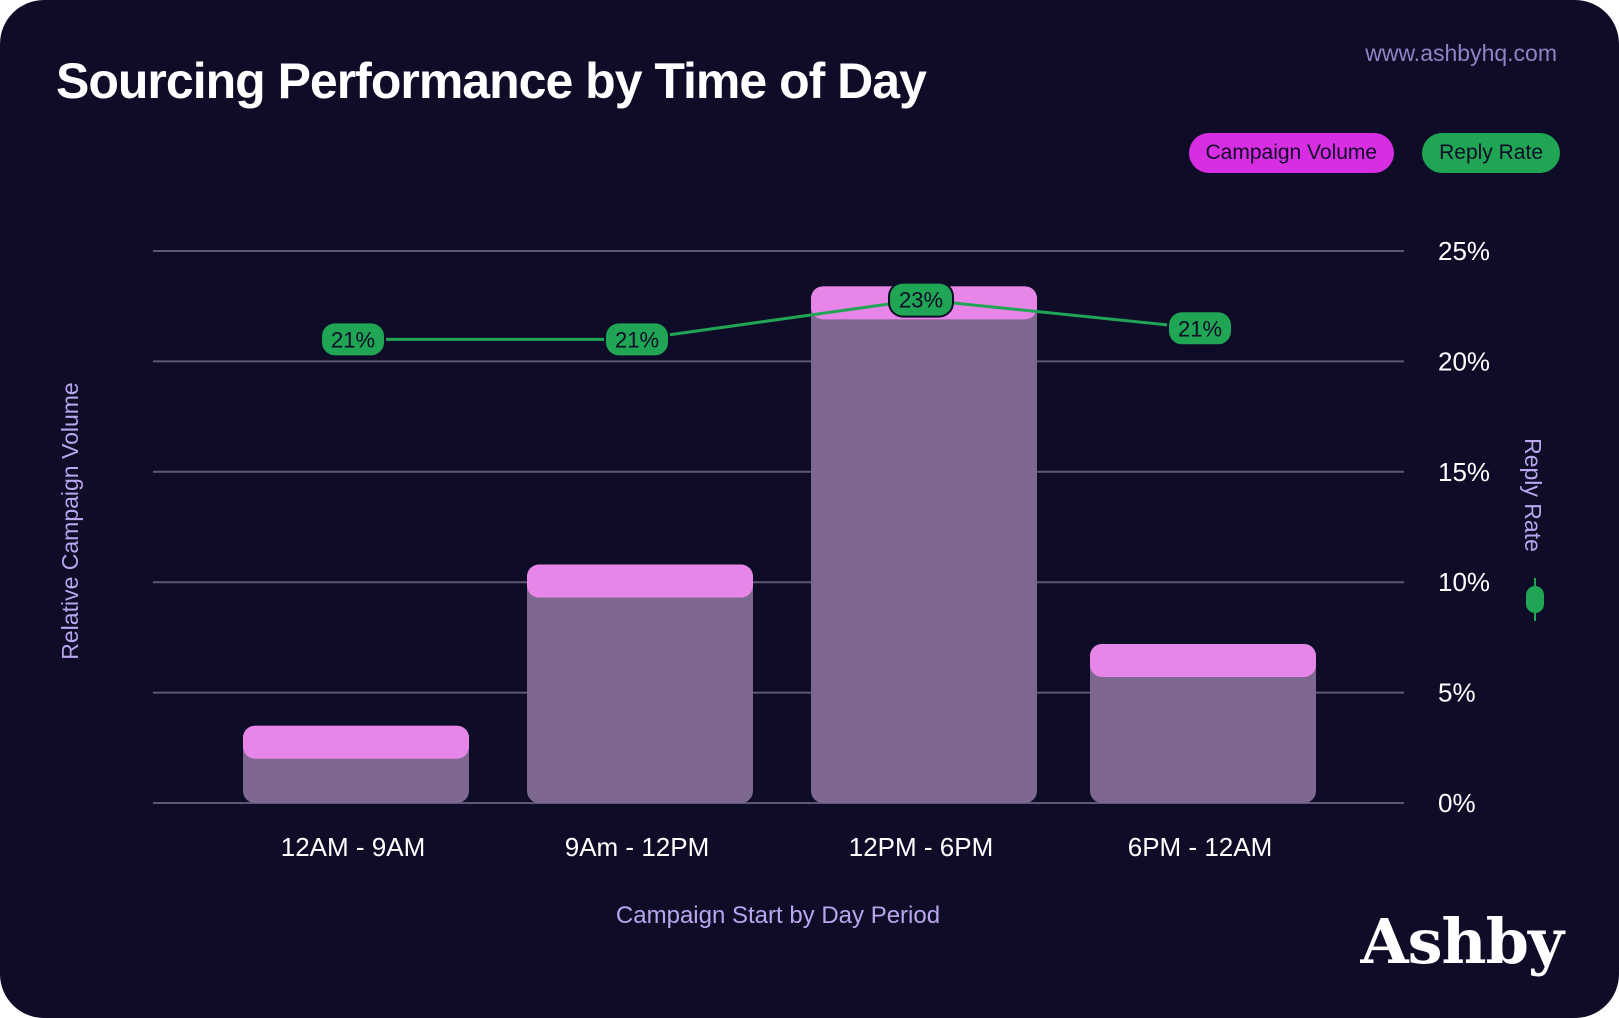 Image resolution: width=1619 pixels, height=1018 pixels. What do you see at coordinates (1464, 251) in the screenshot?
I see `right-axis-tick-label: 25%` at bounding box center [1464, 251].